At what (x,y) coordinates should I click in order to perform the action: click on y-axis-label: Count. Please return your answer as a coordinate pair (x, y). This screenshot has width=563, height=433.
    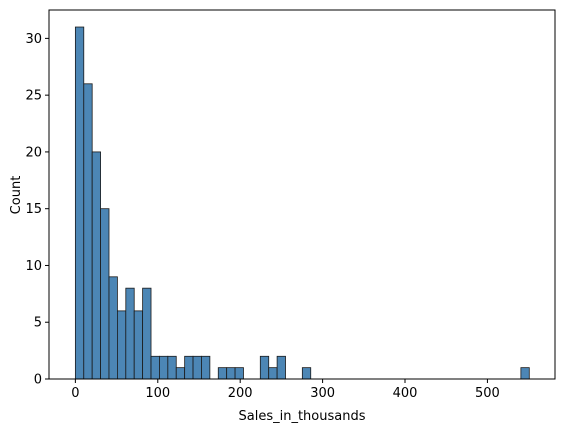
    Looking at the image, I should click on (16, 195).